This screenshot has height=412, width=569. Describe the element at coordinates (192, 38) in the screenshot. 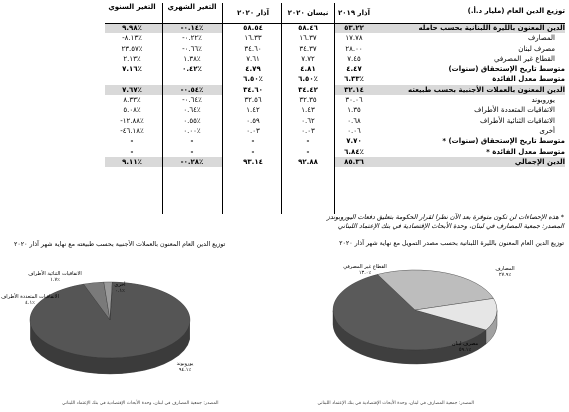

I see `cell-mom: -٠.٢٢٪` at that location.